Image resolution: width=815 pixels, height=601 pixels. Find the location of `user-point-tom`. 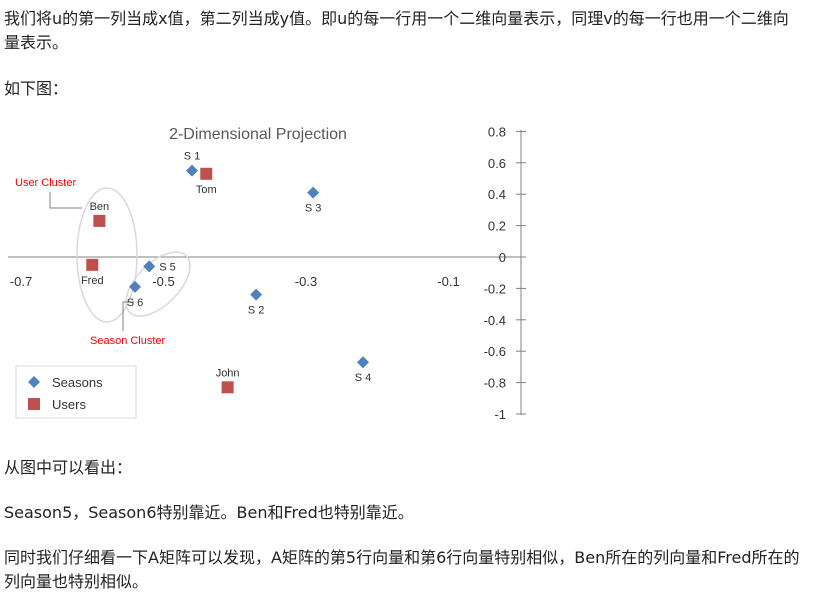

user-point-tom is located at coordinates (206, 173).